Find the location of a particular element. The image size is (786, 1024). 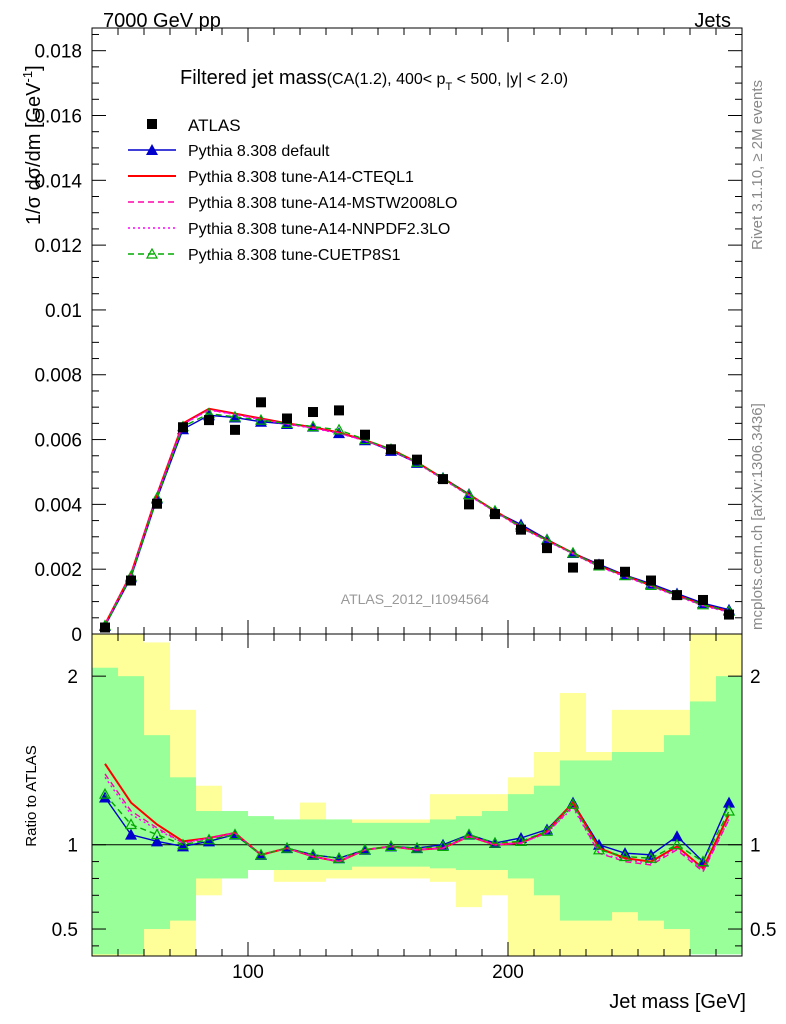

legend-label-data: ATLAS is located at coordinates (214, 125).